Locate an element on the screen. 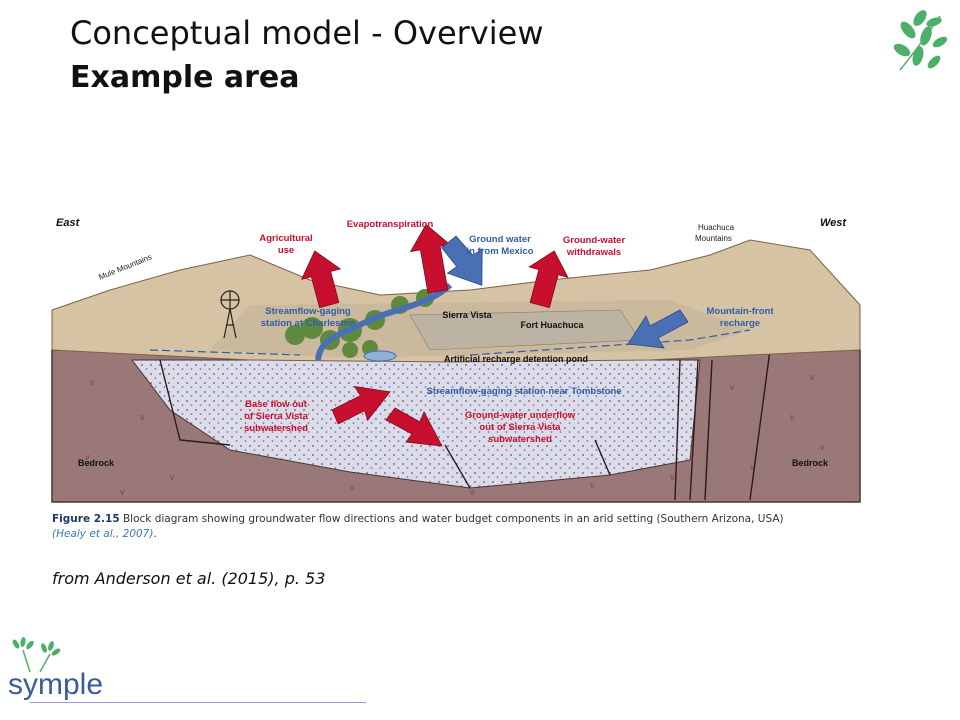 The height and width of the screenshot is (720, 960). symple-logo-text: symple is located at coordinates (55, 684).